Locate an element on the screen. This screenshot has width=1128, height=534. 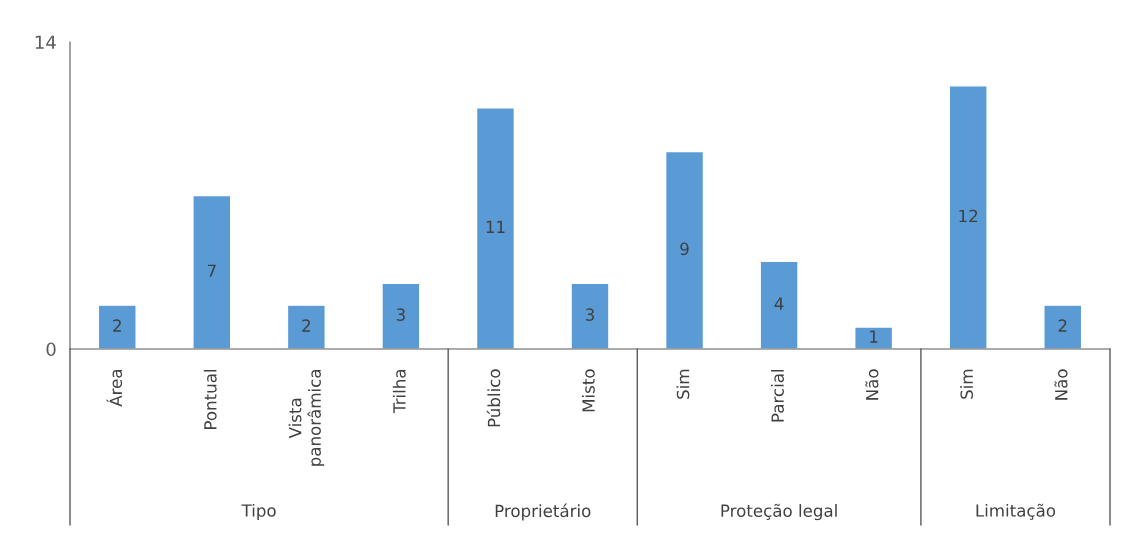
x-tick-label: Misto is located at coordinates (588, 390).